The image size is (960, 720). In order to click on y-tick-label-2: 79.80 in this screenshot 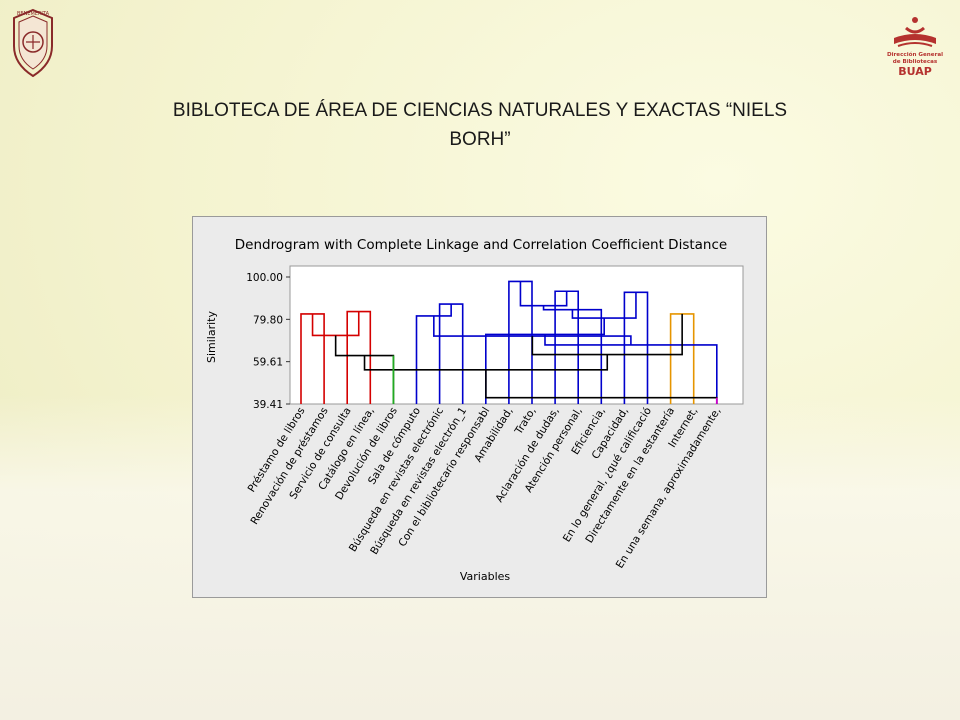, I will do `click(268, 320)`.